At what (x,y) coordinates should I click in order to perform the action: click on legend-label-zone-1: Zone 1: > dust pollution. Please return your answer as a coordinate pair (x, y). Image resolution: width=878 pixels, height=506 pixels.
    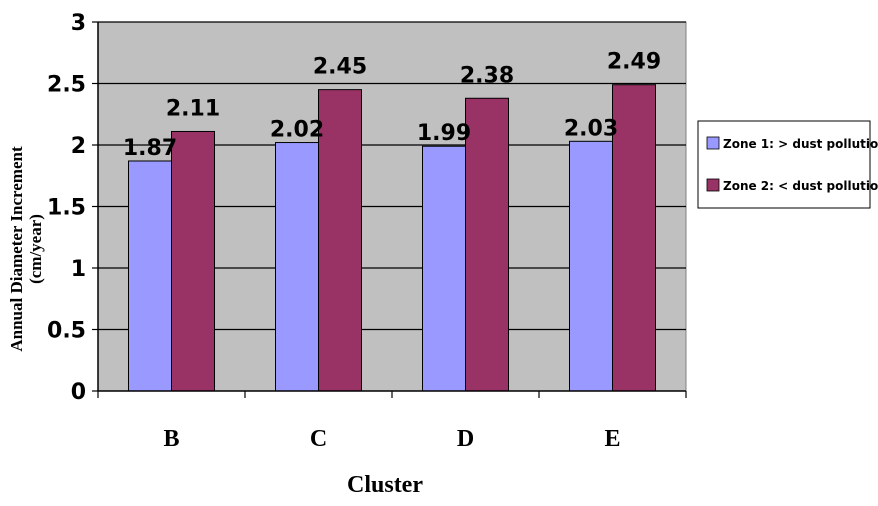
    Looking at the image, I should click on (800, 144).